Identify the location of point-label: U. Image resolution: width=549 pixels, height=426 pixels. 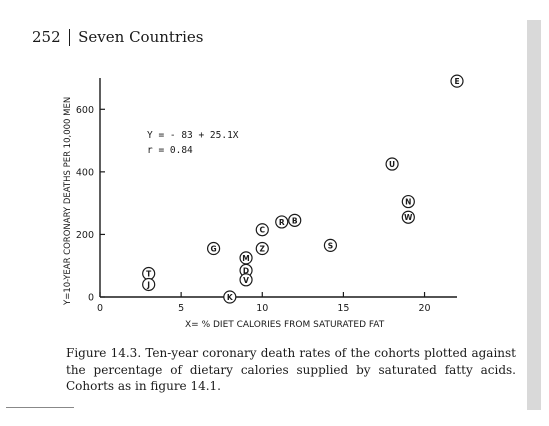
(392, 164).